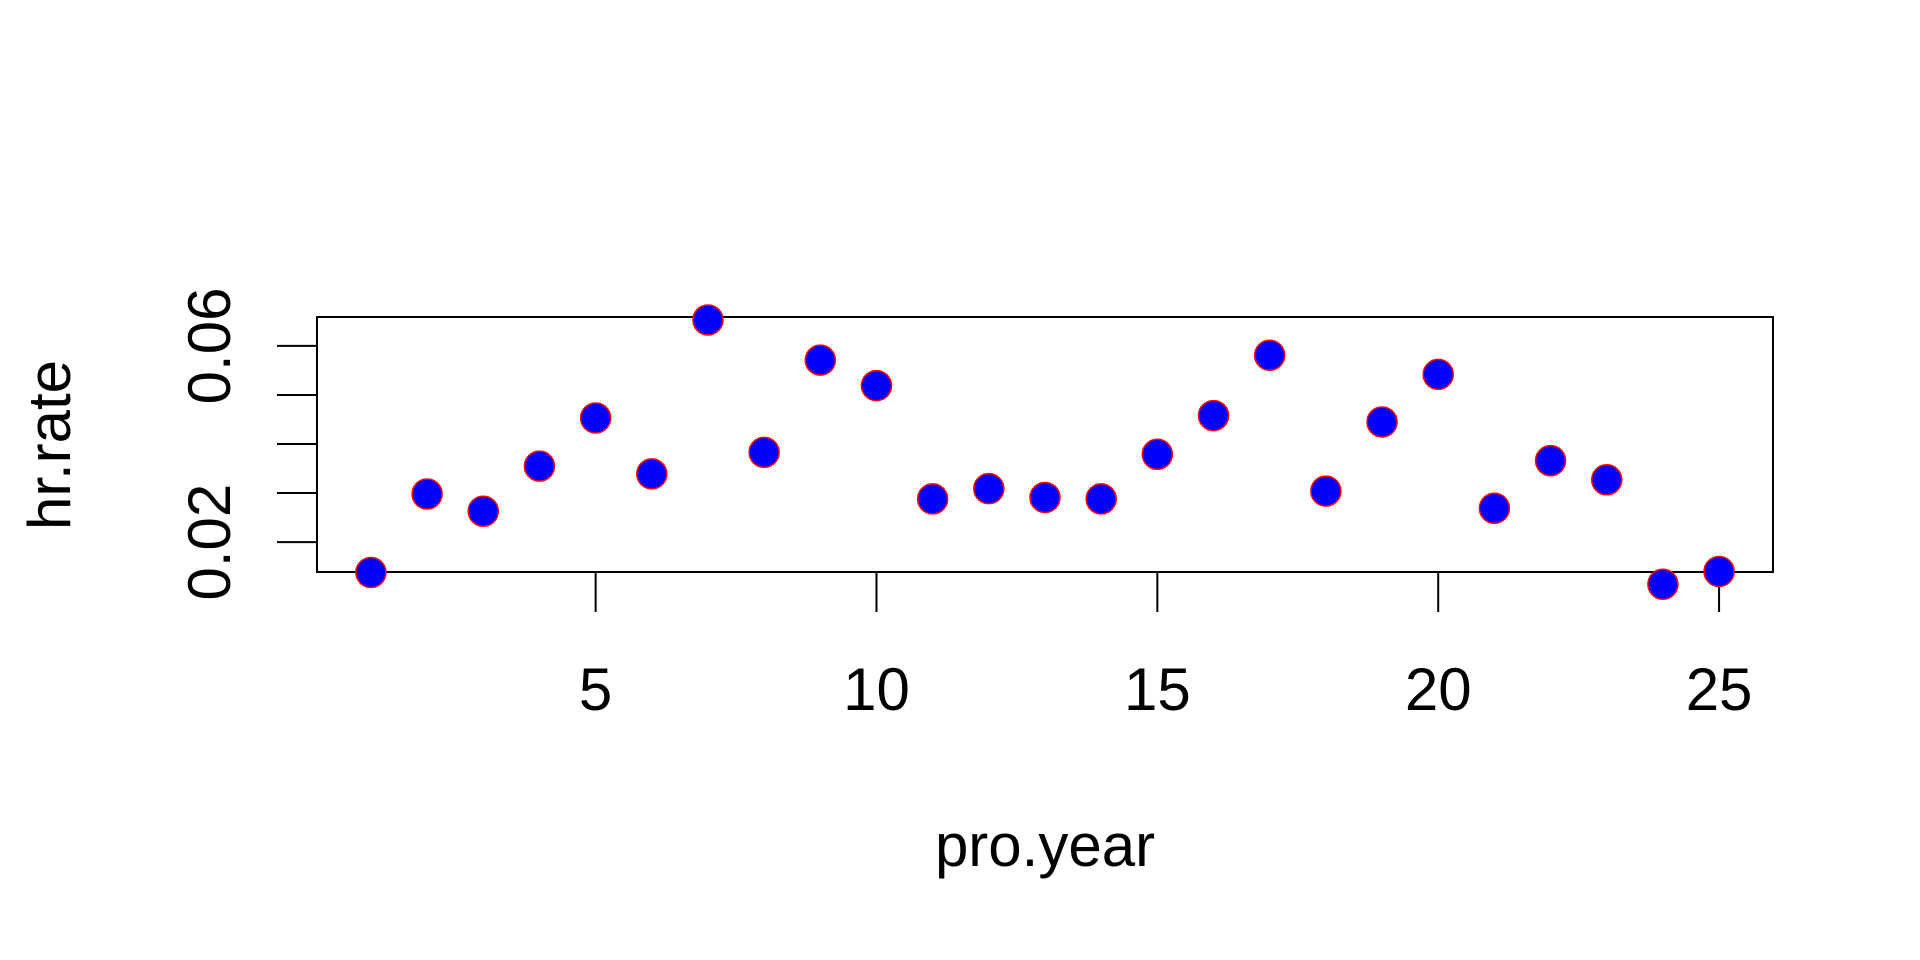  I want to click on y-axis-label: hr.rate, so click(49, 445).